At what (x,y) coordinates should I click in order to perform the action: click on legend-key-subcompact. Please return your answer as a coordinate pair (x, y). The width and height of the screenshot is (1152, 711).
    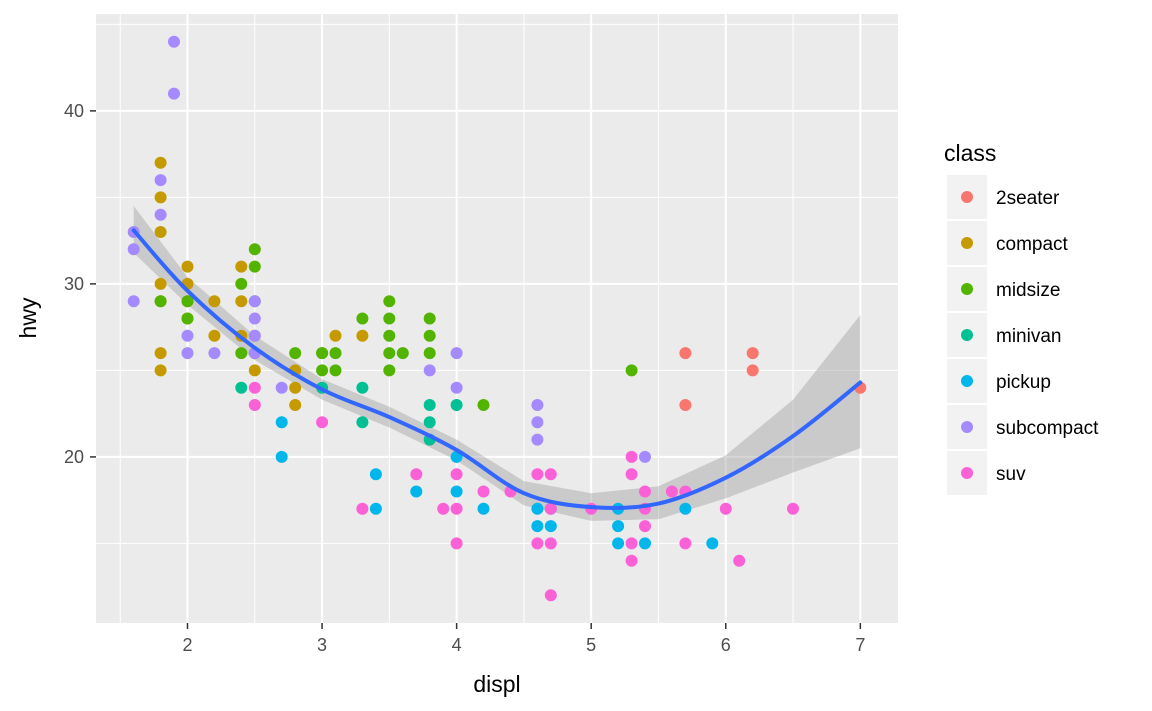
    Looking at the image, I should click on (967, 427).